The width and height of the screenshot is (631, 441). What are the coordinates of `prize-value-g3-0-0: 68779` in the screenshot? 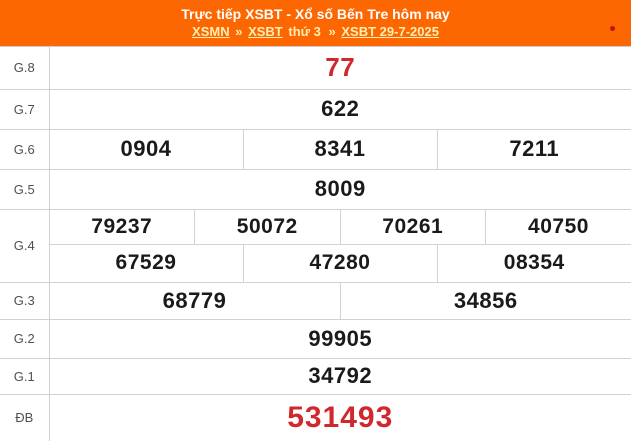 It's located at (194, 300).